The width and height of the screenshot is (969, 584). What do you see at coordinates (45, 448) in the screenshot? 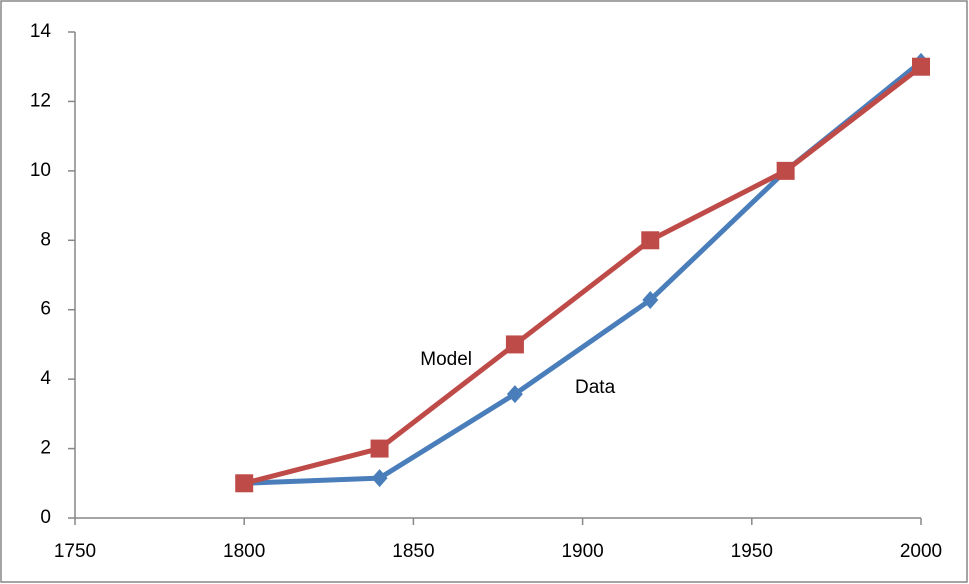
I see `y-tick-label: 2` at bounding box center [45, 448].